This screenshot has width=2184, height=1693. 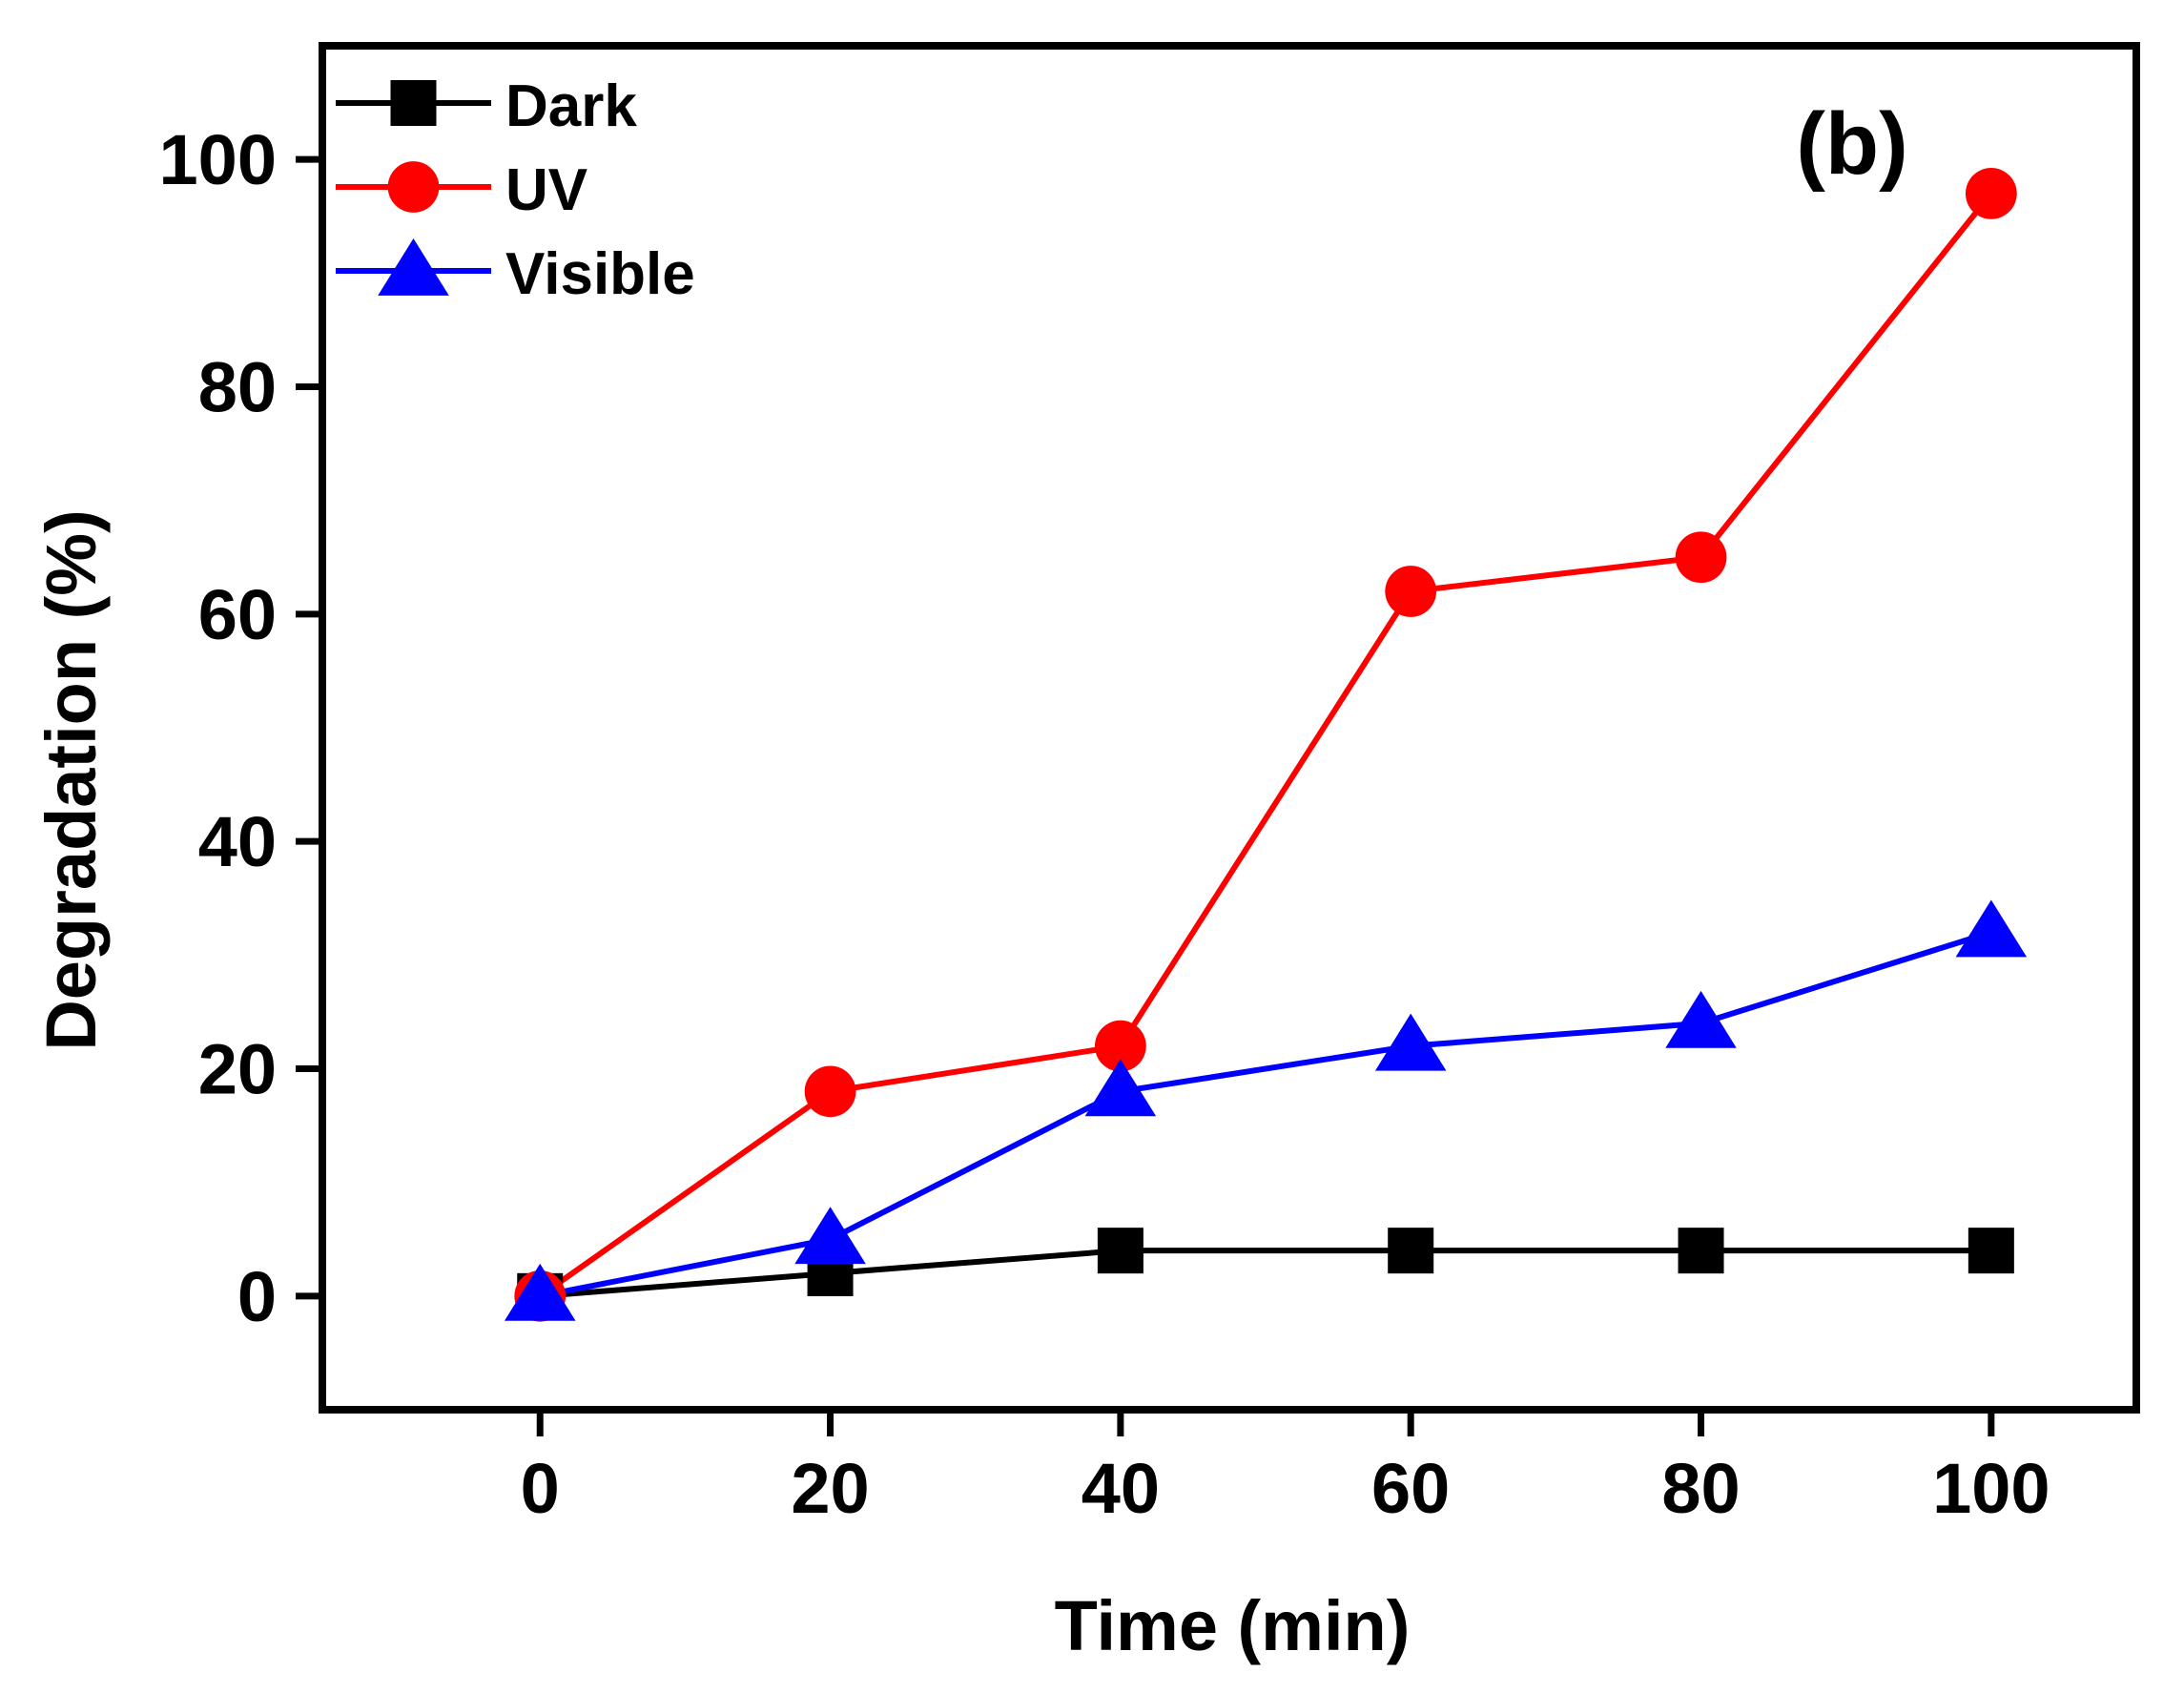 What do you see at coordinates (71, 779) in the screenshot?
I see `y-axis-label: Degradation (%)` at bounding box center [71, 779].